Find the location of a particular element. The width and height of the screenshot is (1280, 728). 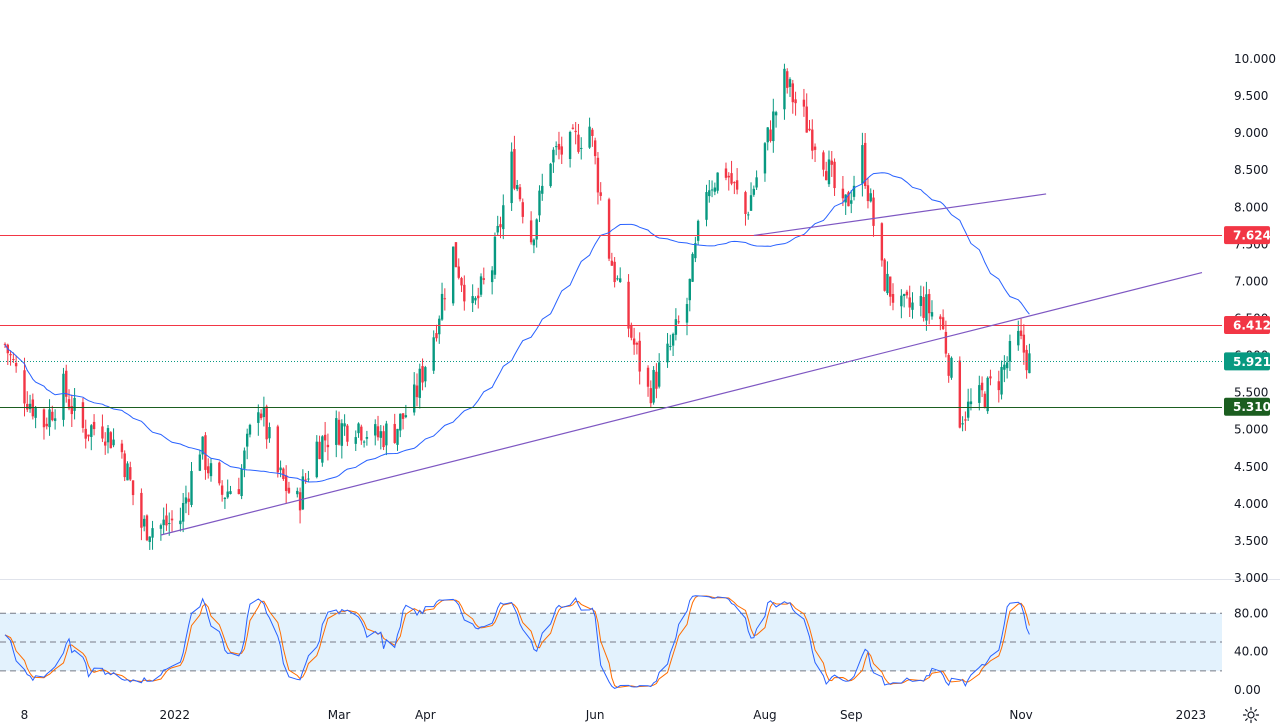

time-axis: 8 2022 Mar Apr Jun Aug Sep Nov 2023 is located at coordinates (613, 715).